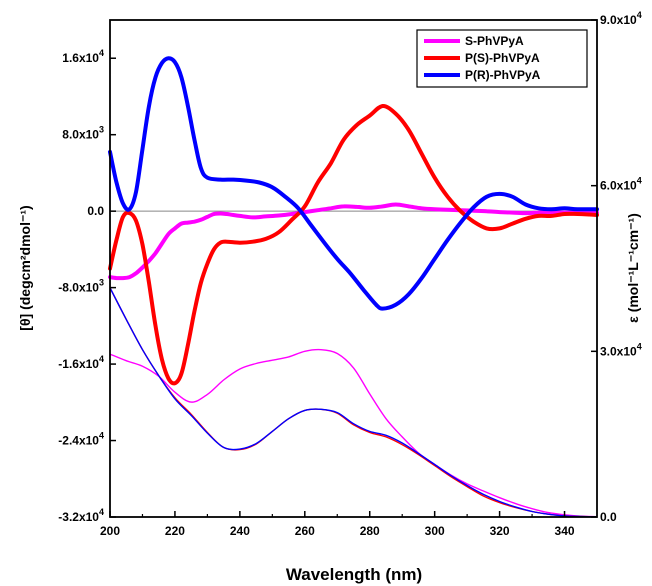 The height and width of the screenshot is (586, 652). Describe the element at coordinates (110, 531) in the screenshot. I see `x-tick-label: 200` at that location.